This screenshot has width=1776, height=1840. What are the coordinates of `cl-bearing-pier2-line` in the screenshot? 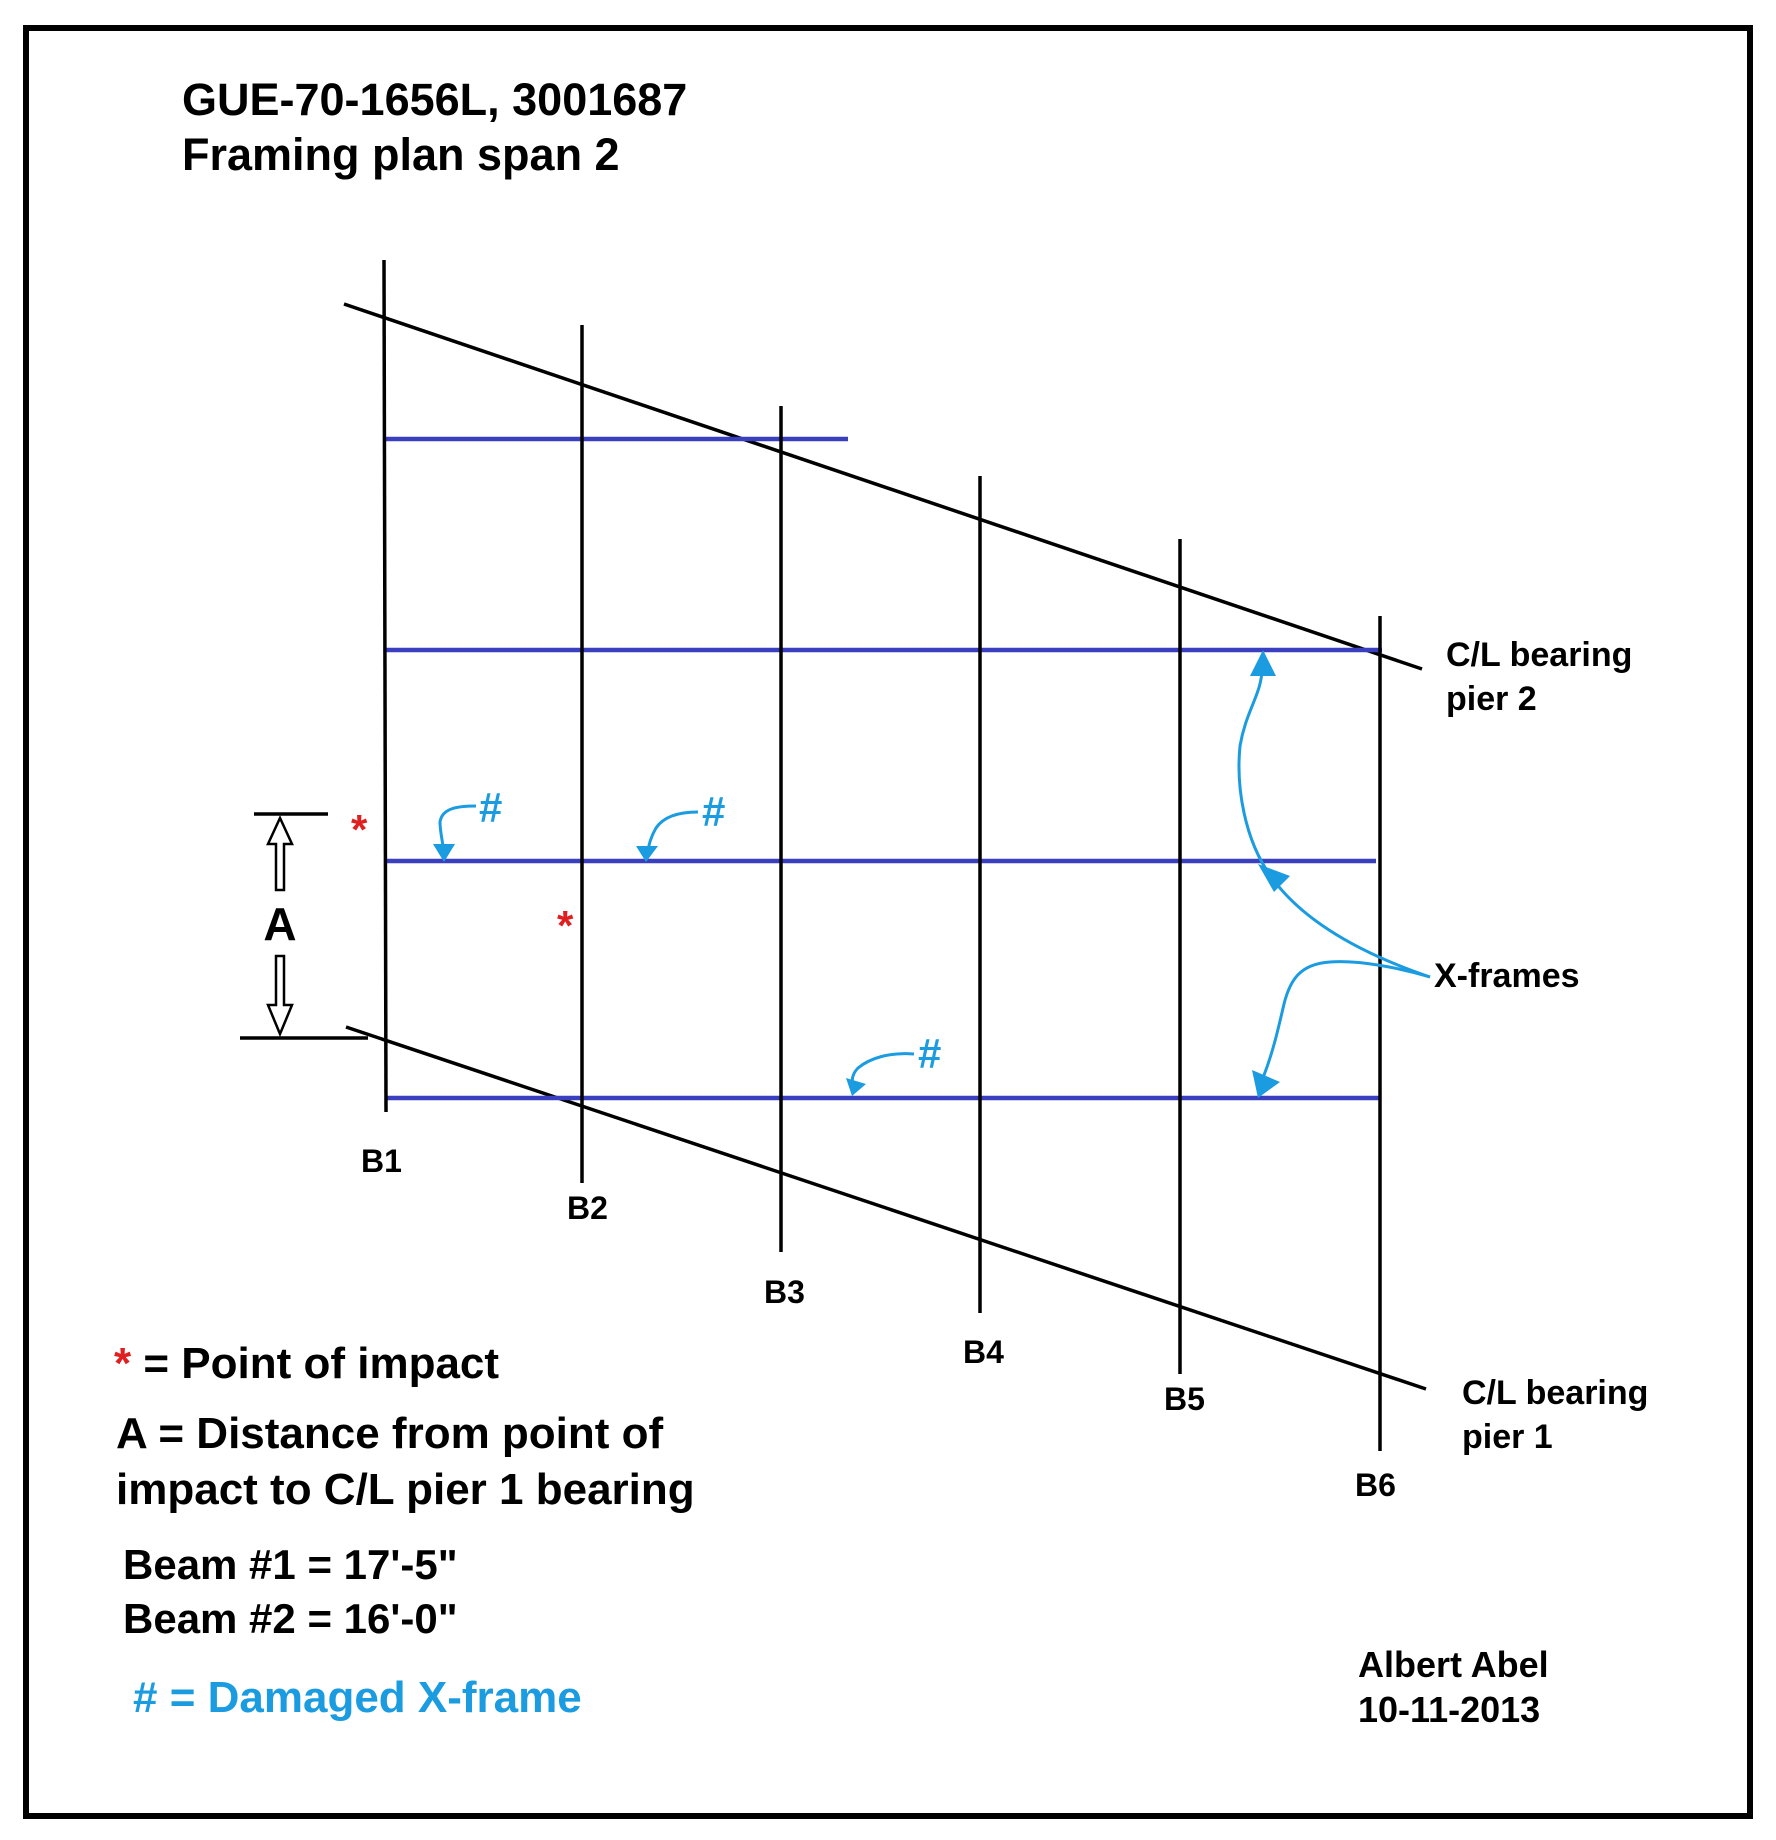 It's located at (883, 486).